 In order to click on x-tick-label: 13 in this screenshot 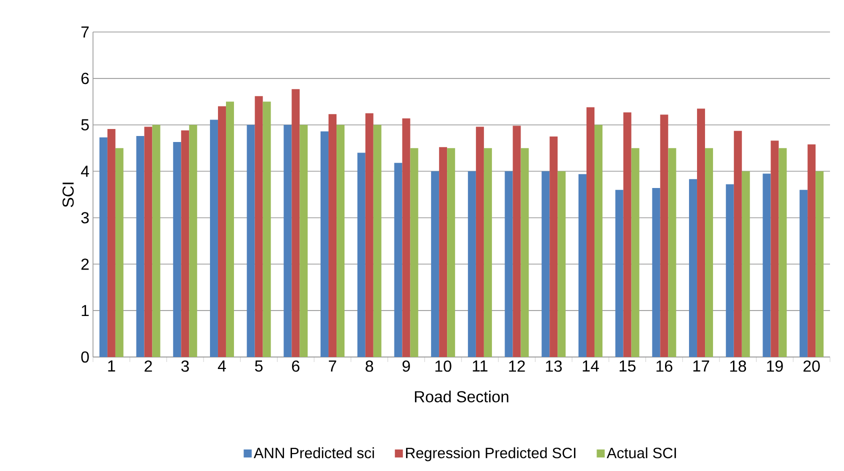, I will do `click(554, 366)`.